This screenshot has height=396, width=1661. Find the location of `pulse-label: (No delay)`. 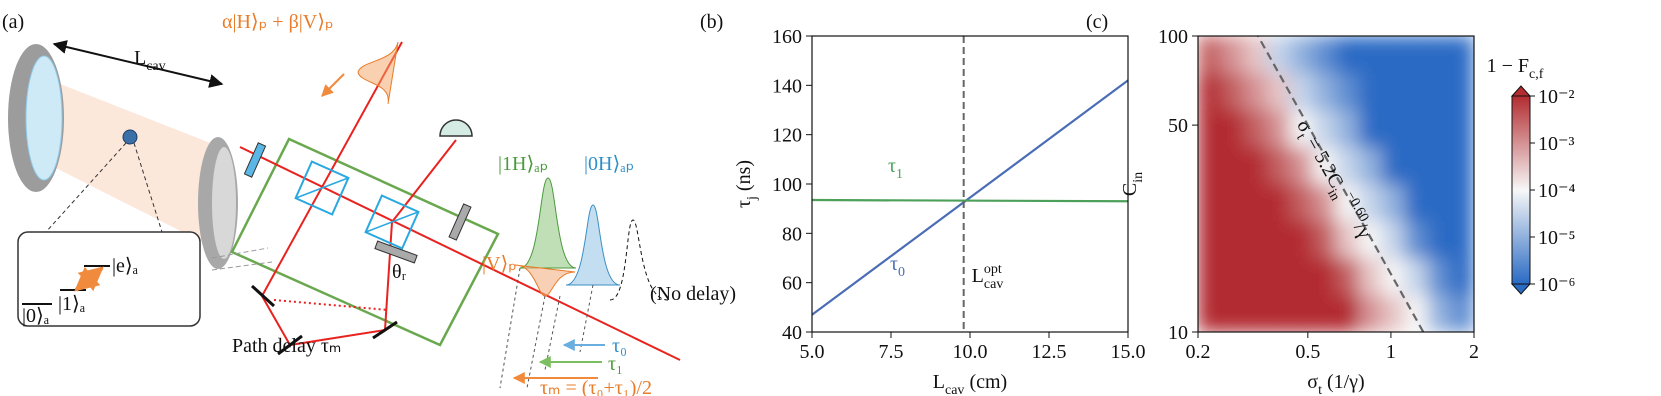

pulse-label: (No delay) is located at coordinates (693, 294).